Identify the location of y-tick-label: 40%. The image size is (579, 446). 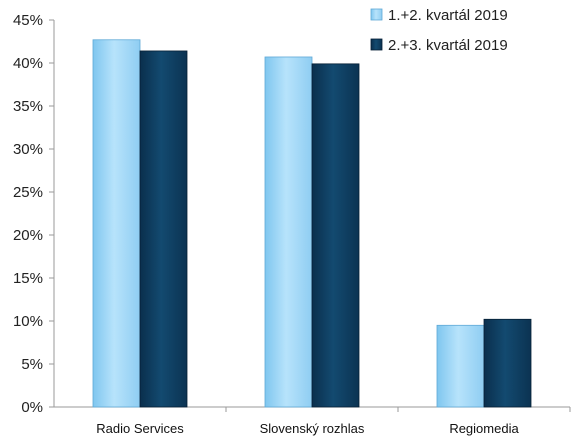
(28, 63).